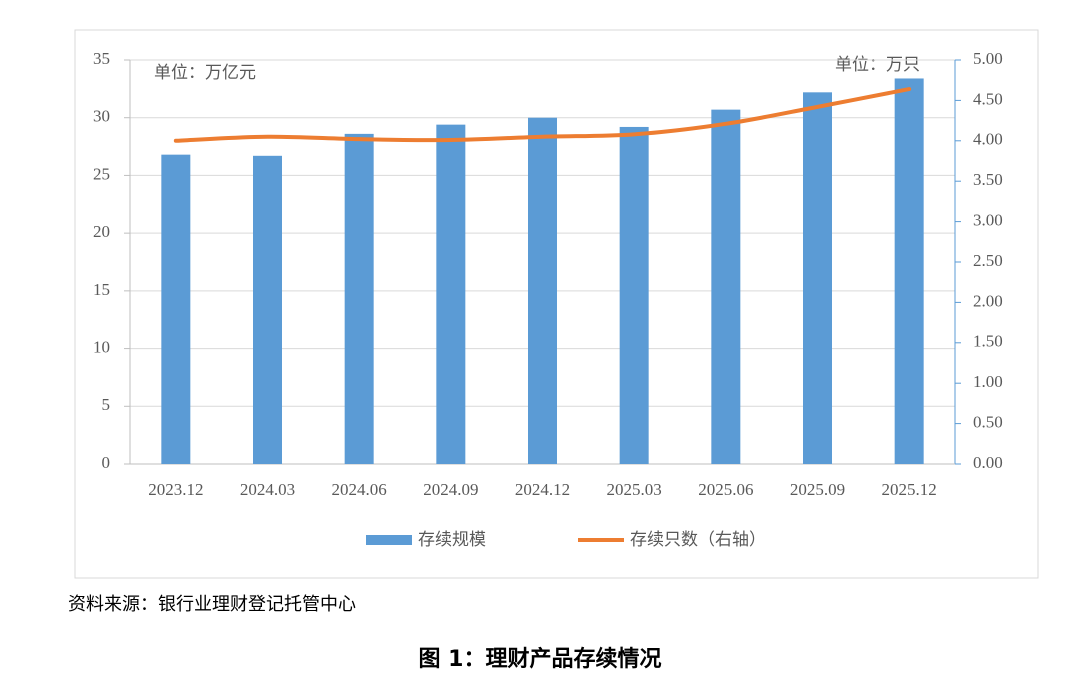  I want to click on x-tick-label: 2023.12, so click(175, 489).